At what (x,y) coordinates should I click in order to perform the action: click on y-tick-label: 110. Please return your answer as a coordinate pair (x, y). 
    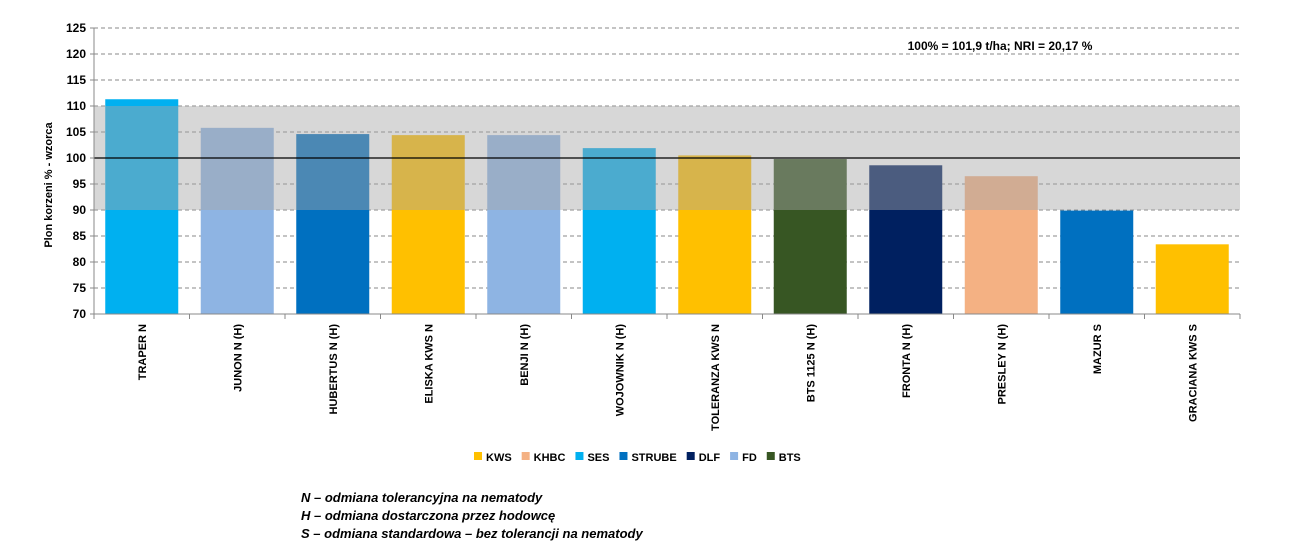
    Looking at the image, I should click on (77, 106).